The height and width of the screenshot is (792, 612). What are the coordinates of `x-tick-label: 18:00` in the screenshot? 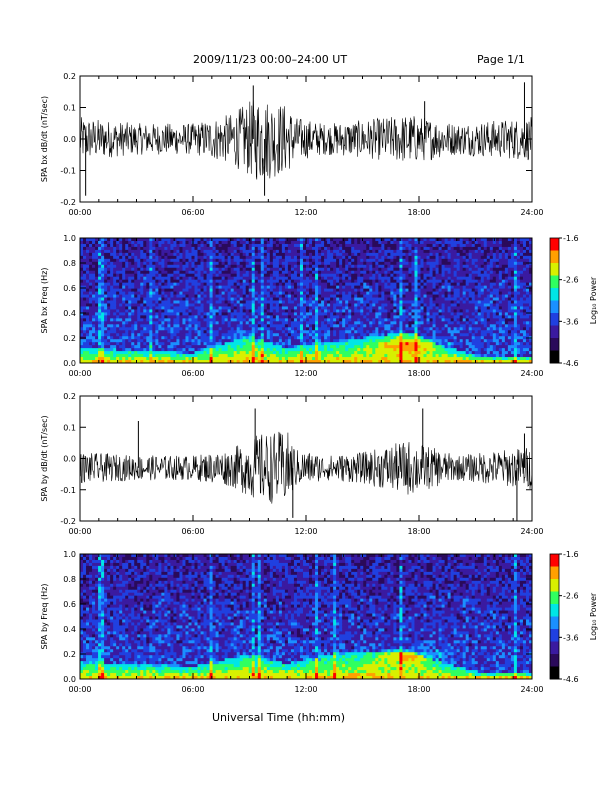 It's located at (418, 212).